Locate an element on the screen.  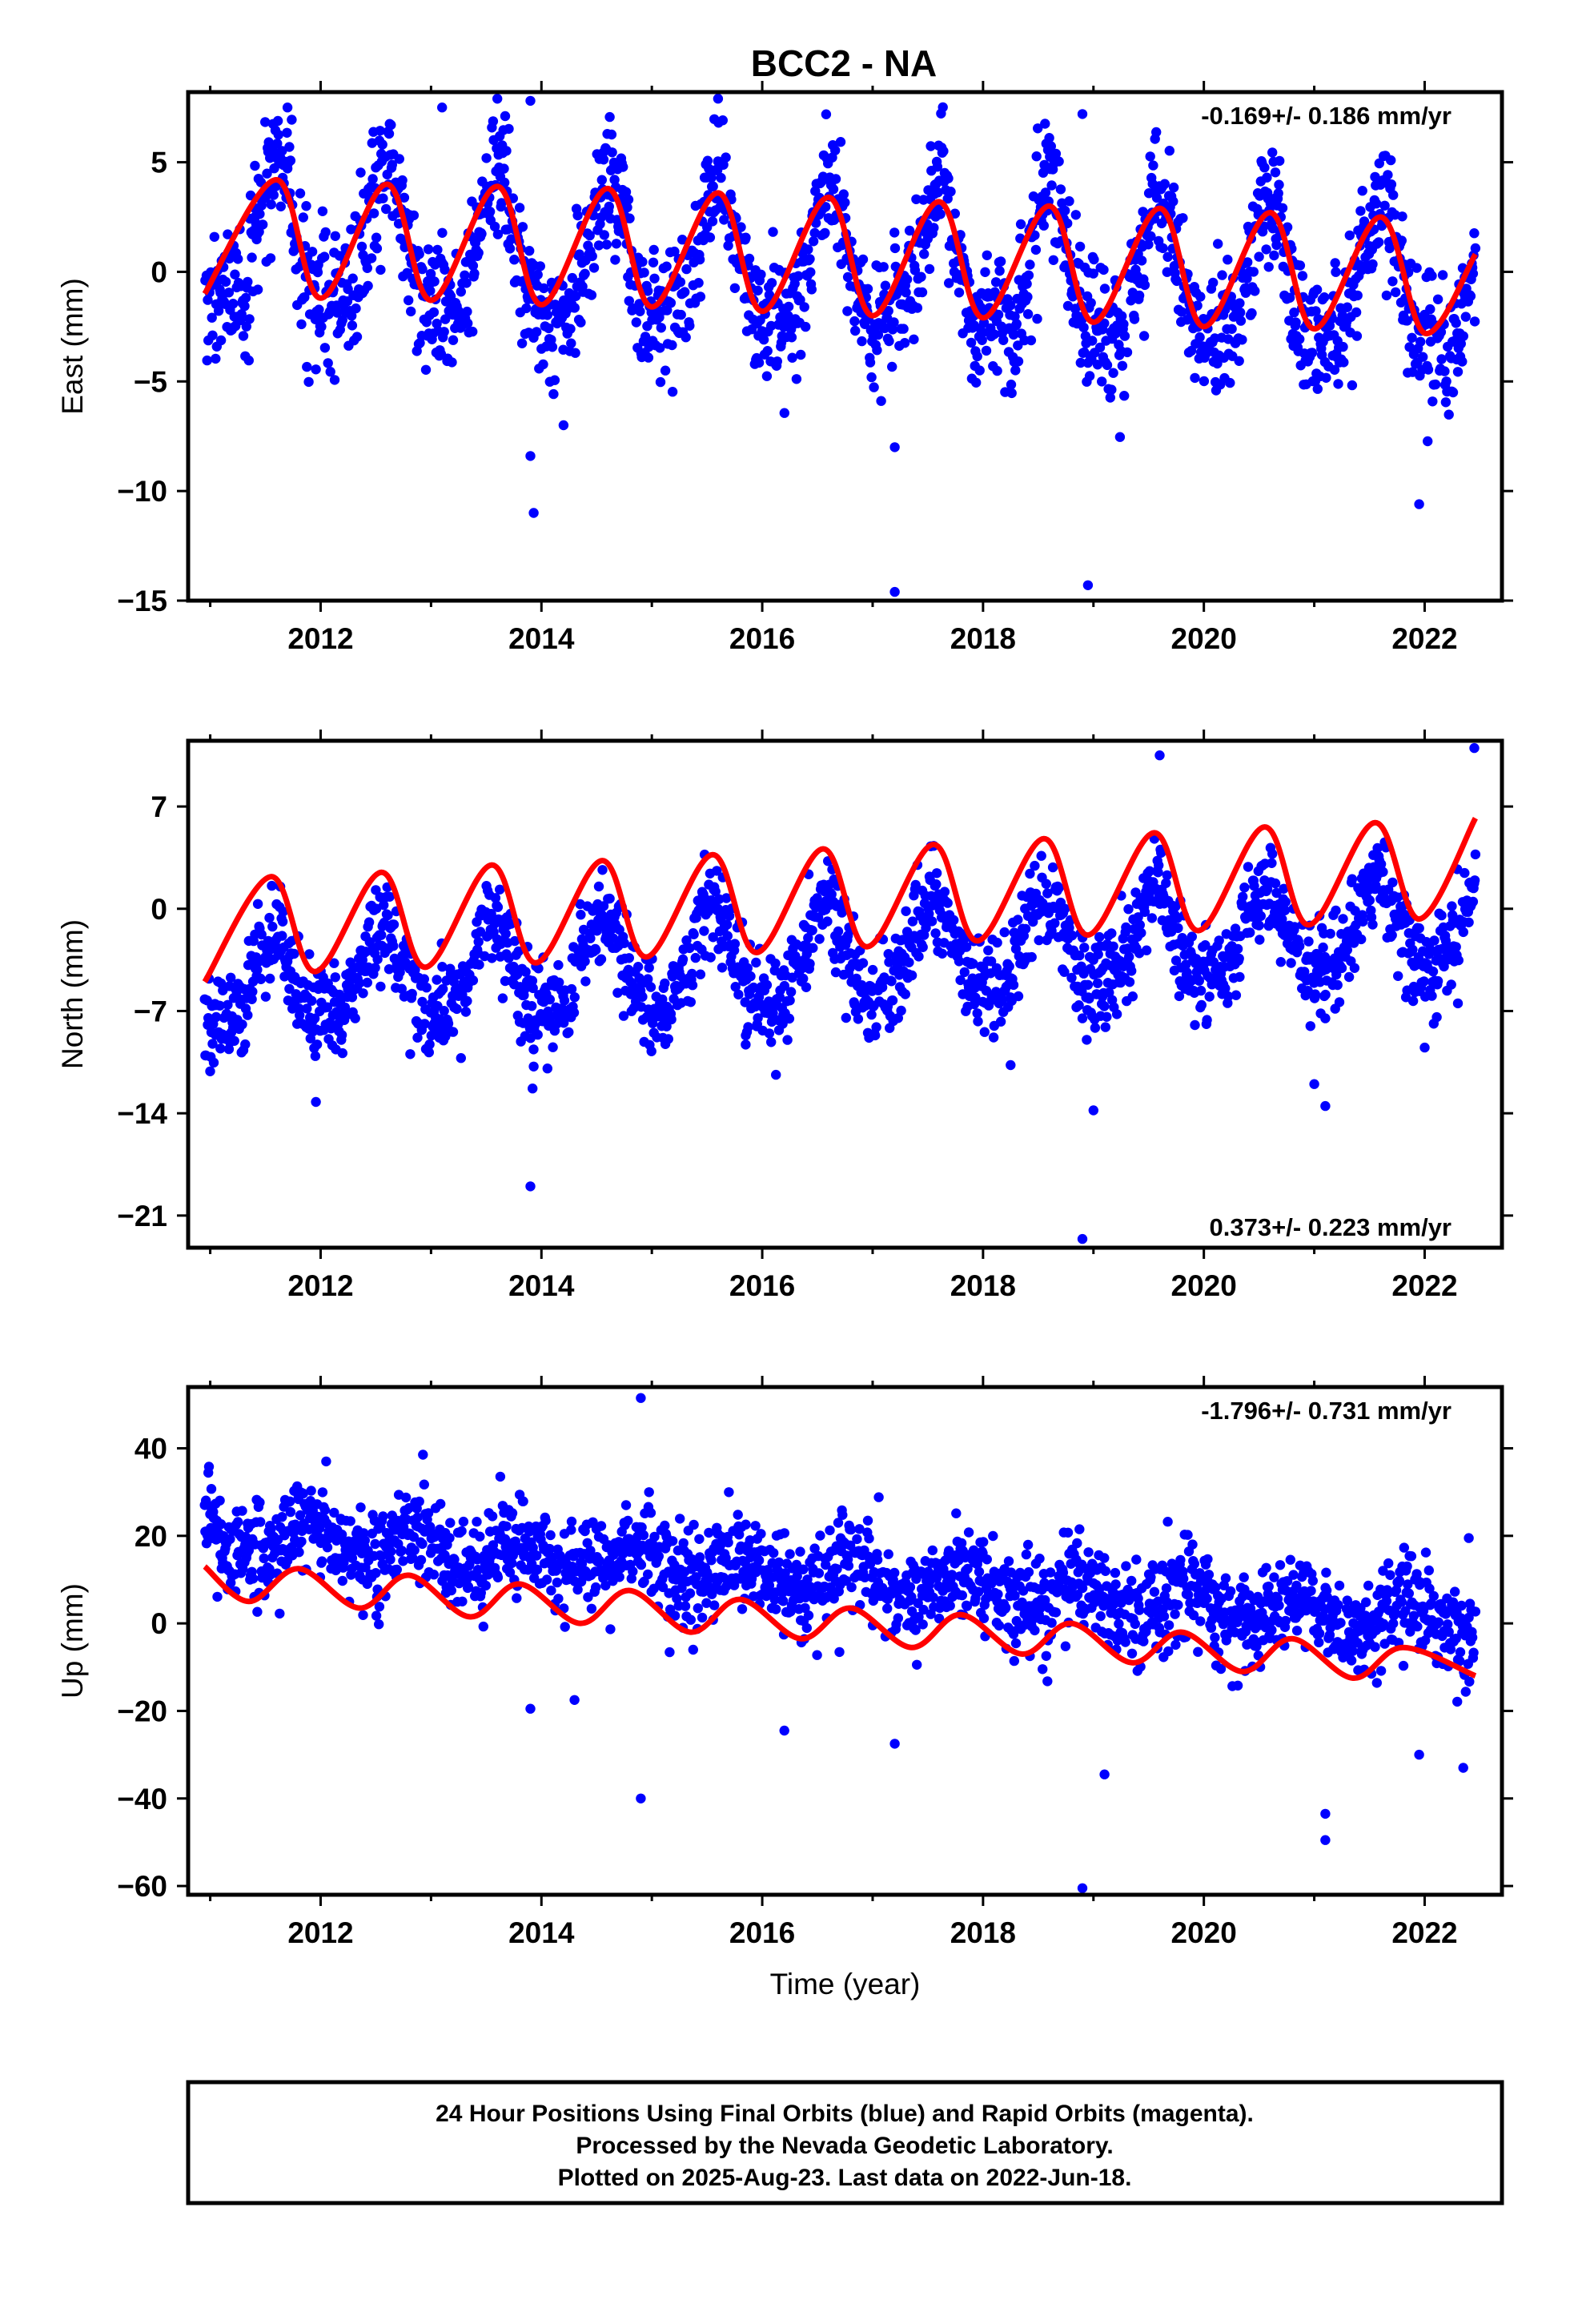
y-axis-label: North (mm) is located at coordinates (72, 994).